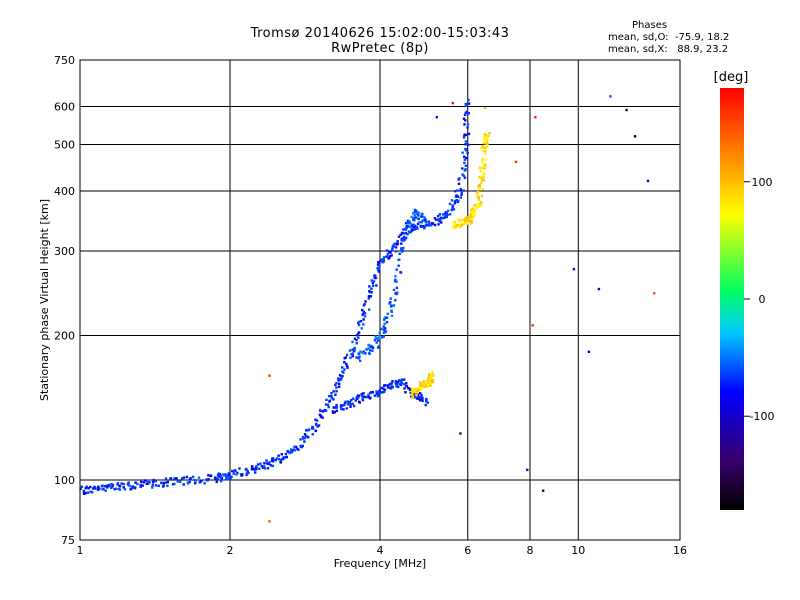 The height and width of the screenshot is (600, 800). I want to click on colorbar, so click(732, 299).